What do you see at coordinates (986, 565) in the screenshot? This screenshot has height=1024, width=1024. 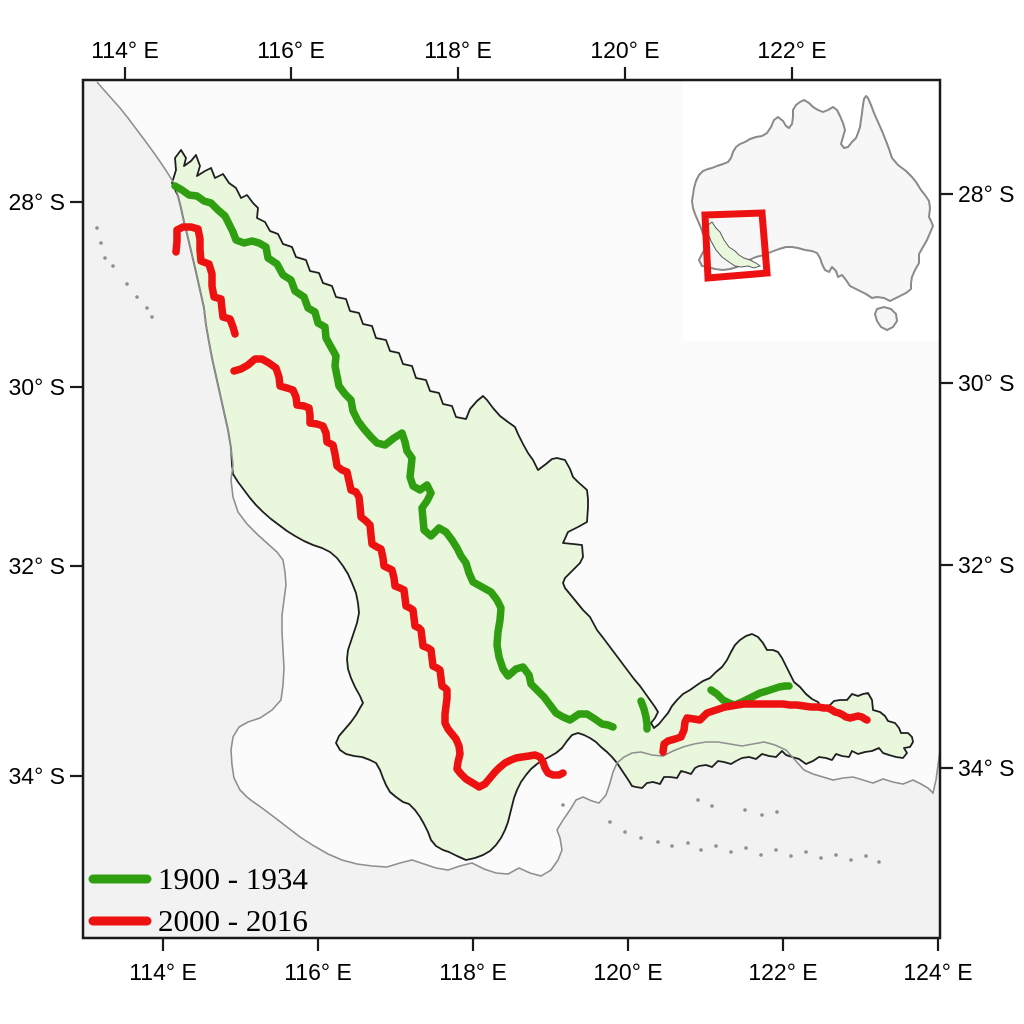 I see `right-axis-label: 32° S` at bounding box center [986, 565].